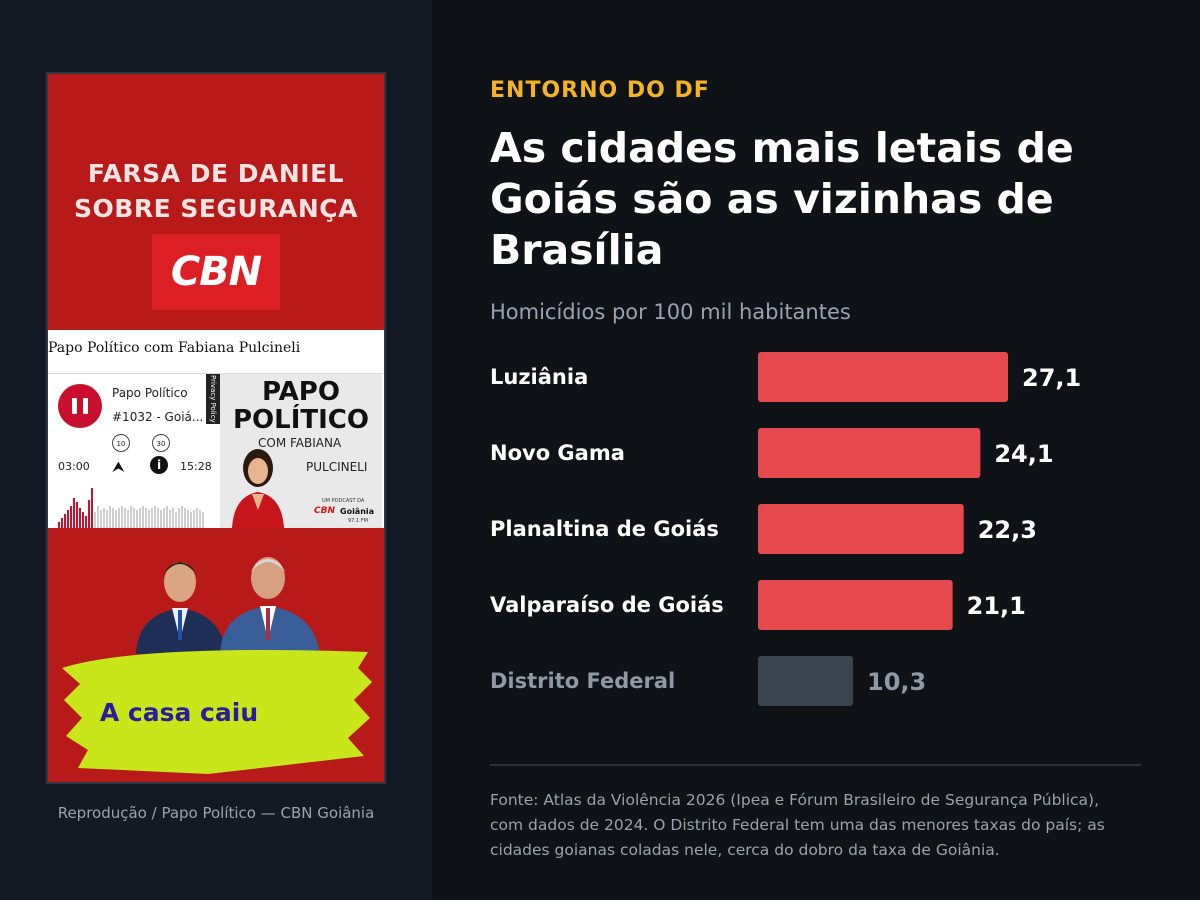 Image resolution: width=1200 pixels, height=900 pixels. I want to click on podcast-page-title: Papo Político com Fabiana Pulcineli, so click(174, 348).